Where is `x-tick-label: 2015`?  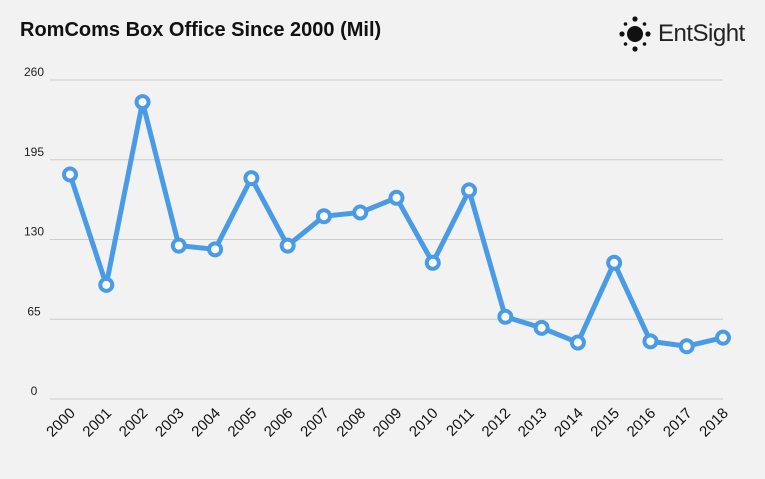
x-tick-label: 2015 is located at coordinates (605, 423).